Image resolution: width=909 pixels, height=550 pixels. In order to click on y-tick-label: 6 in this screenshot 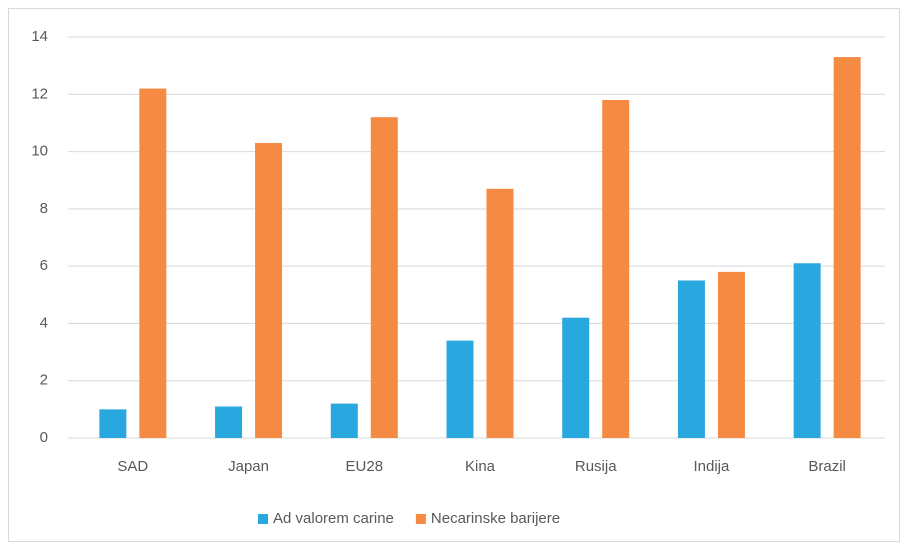, I will do `click(44, 265)`.